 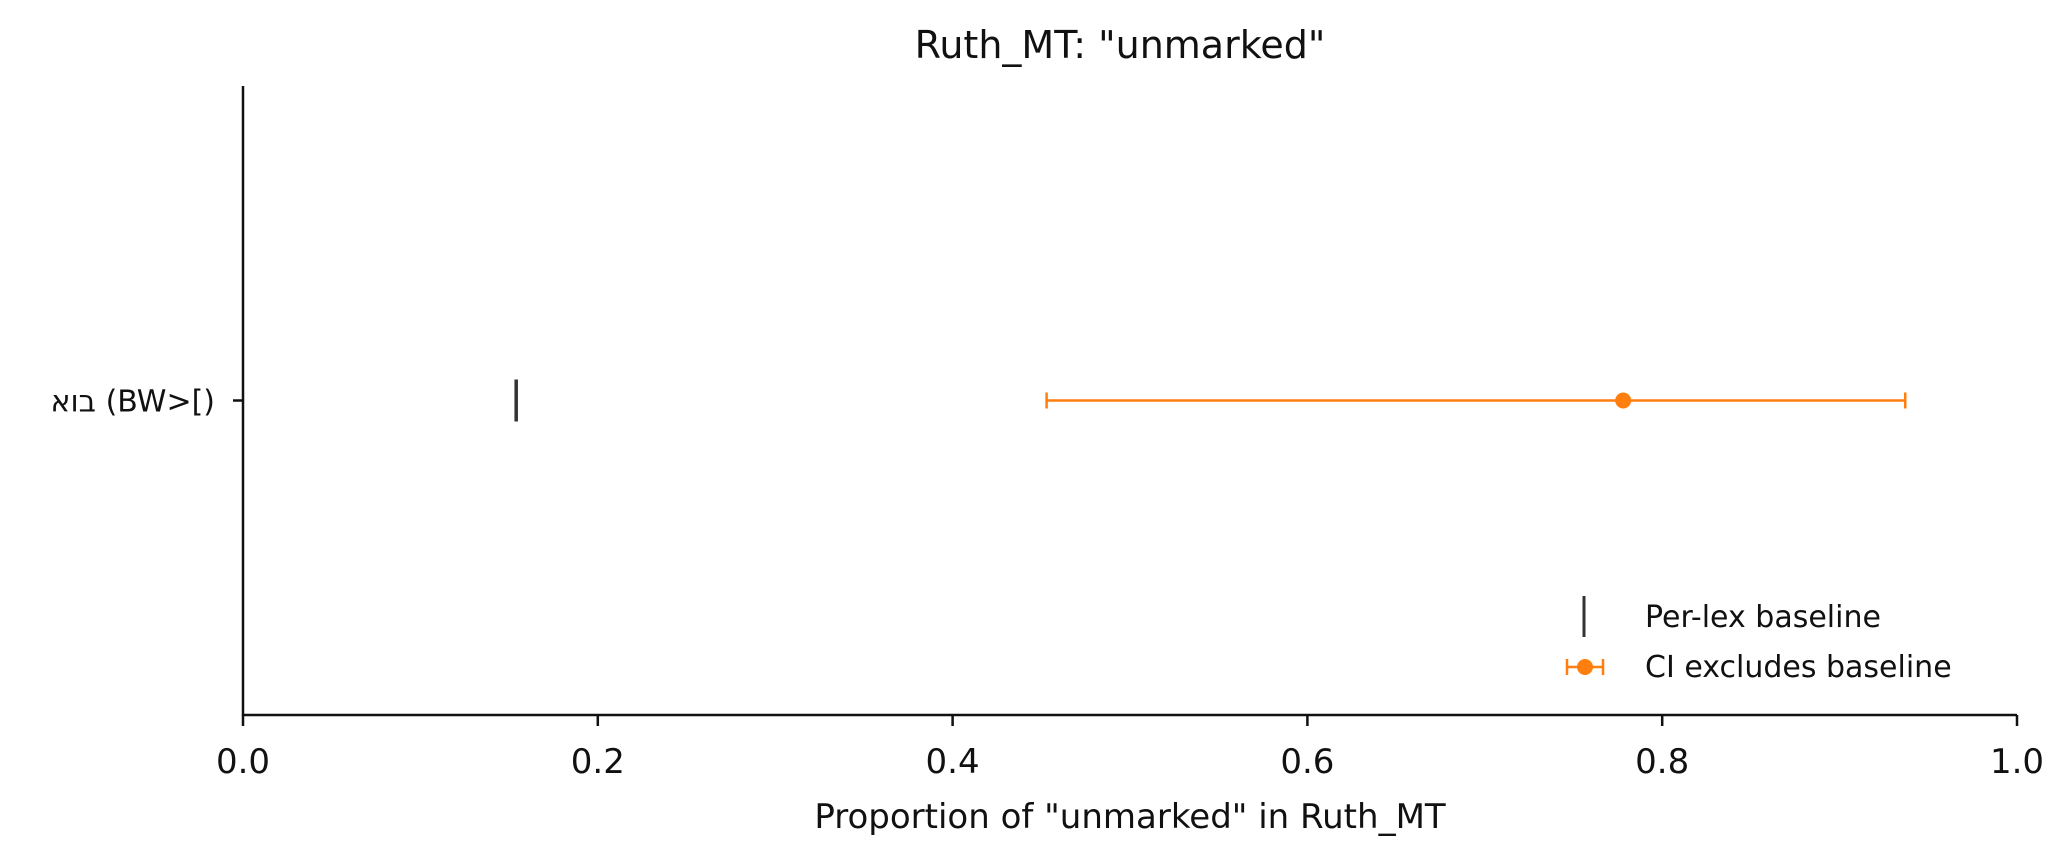 I want to click on legend-baseline-label: Per-lex baseline, so click(x=1763, y=617).